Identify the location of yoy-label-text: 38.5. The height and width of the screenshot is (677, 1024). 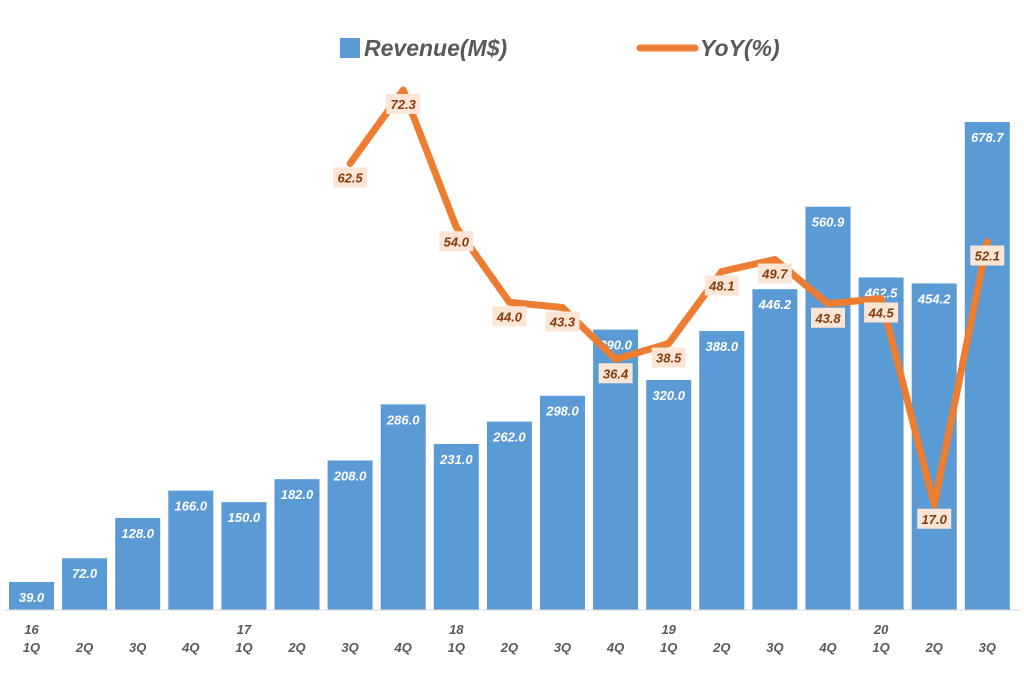
(669, 358).